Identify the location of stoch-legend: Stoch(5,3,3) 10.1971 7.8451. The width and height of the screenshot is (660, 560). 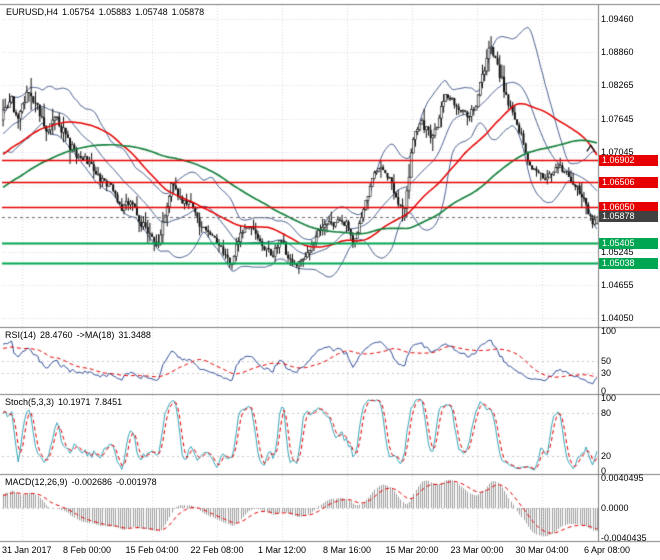
(65, 402).